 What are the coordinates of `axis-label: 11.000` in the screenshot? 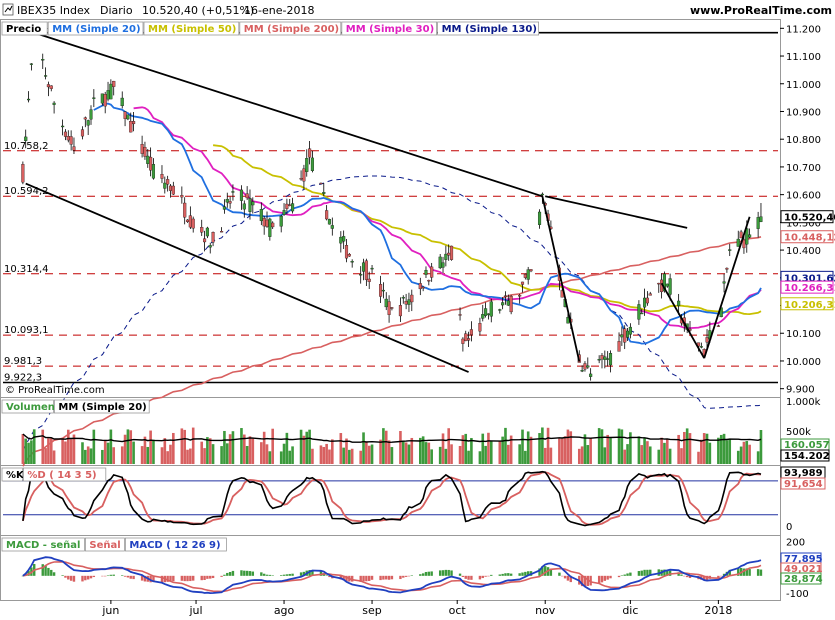 It's located at (803, 85).